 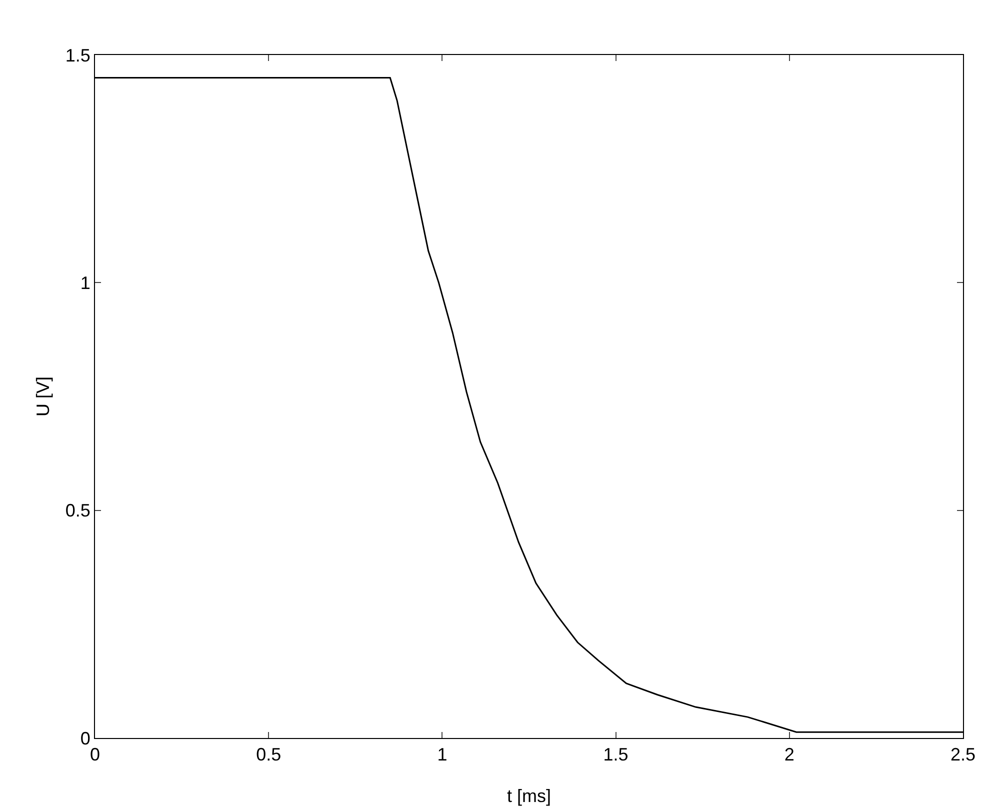 What do you see at coordinates (789, 754) in the screenshot?
I see `x-tick-label: 2` at bounding box center [789, 754].